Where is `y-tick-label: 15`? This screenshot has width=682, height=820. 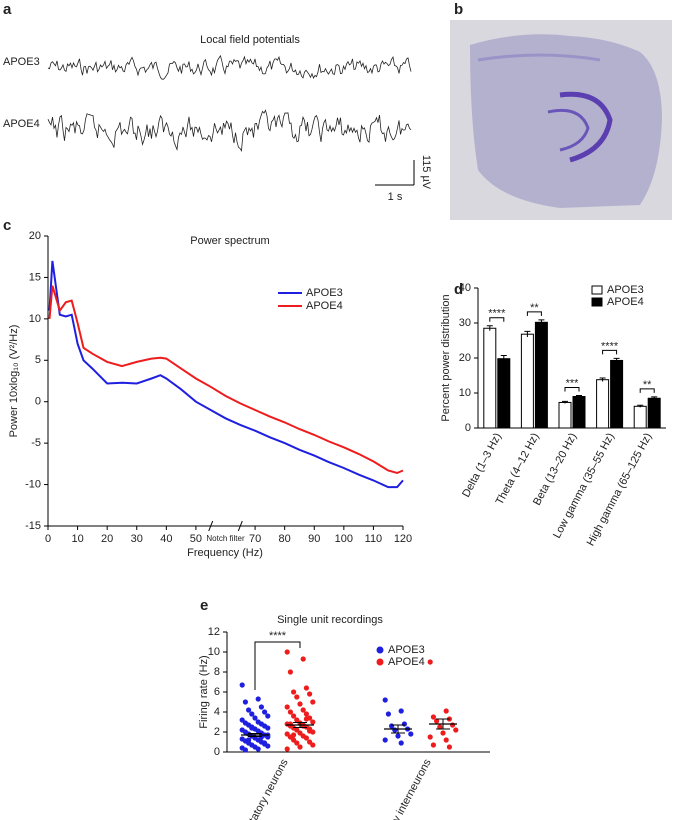
y-tick-label: 15 is located at coordinates (35, 277).